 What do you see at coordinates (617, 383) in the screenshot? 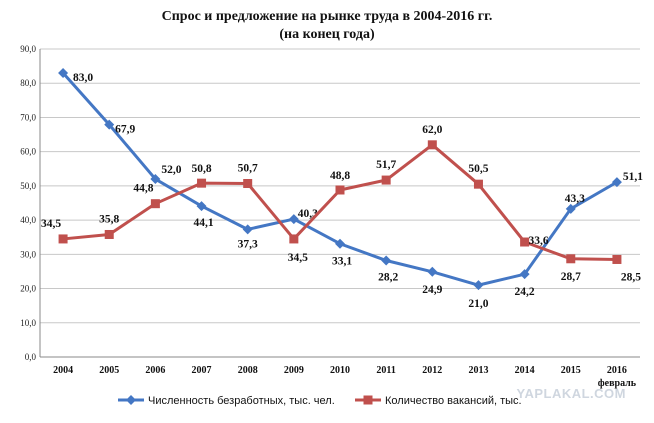
I see `x-tick-sublabel: февраль` at bounding box center [617, 383].